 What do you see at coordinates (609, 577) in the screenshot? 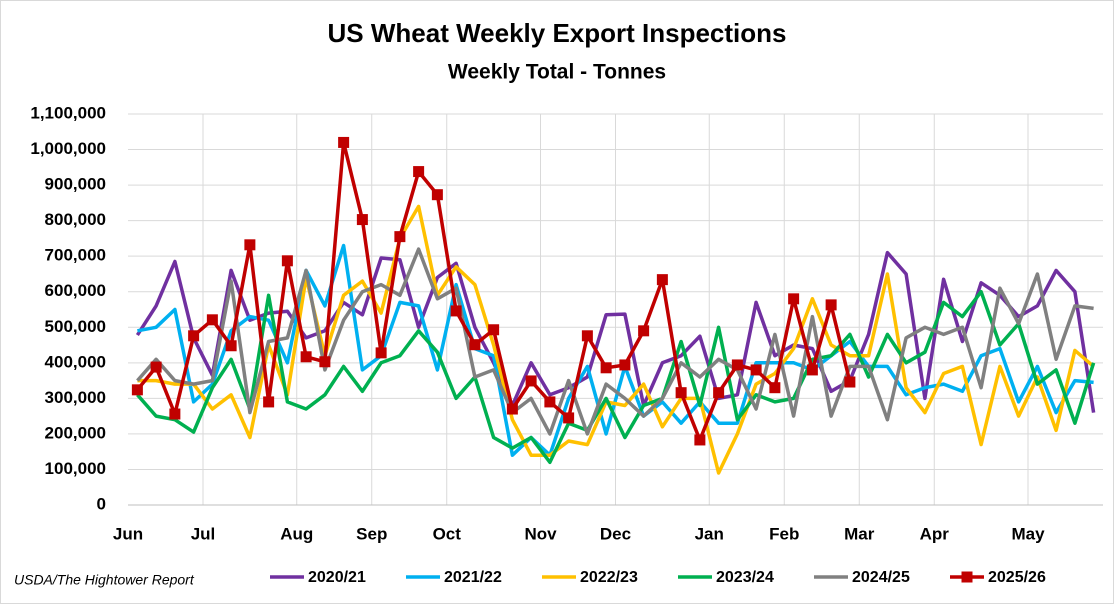
I see `legend-label: 2022/23` at bounding box center [609, 577].